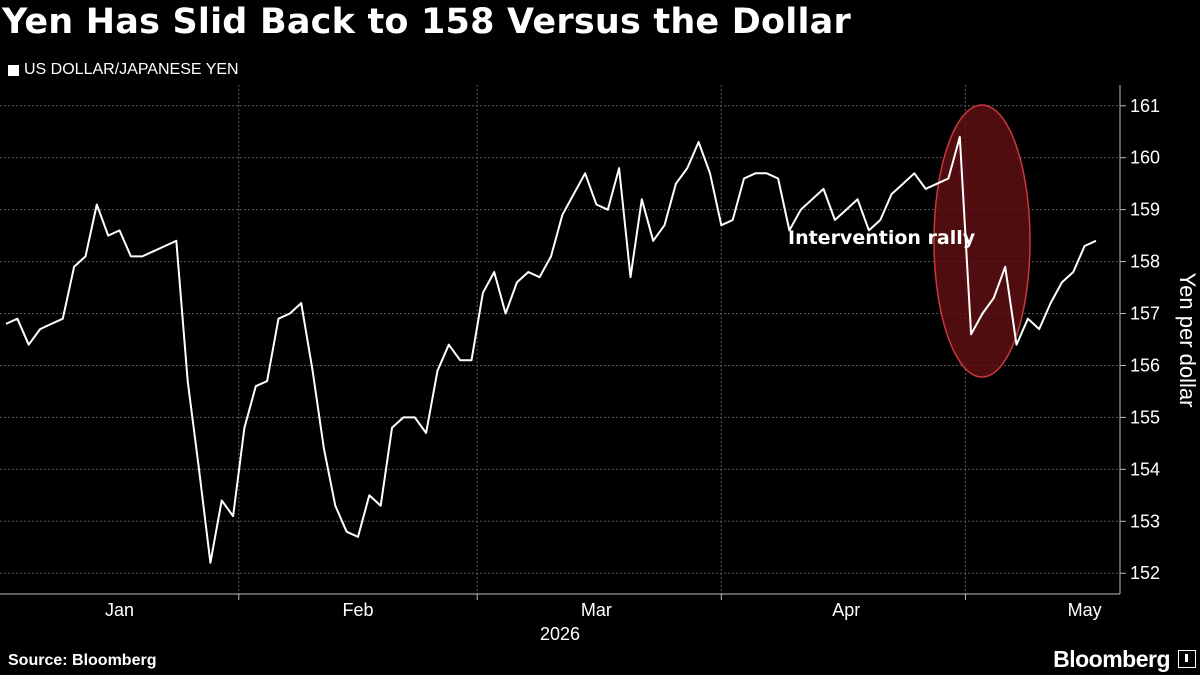 This screenshot has height=675, width=1200. I want to click on x-tick-label: Jan, so click(119, 610).